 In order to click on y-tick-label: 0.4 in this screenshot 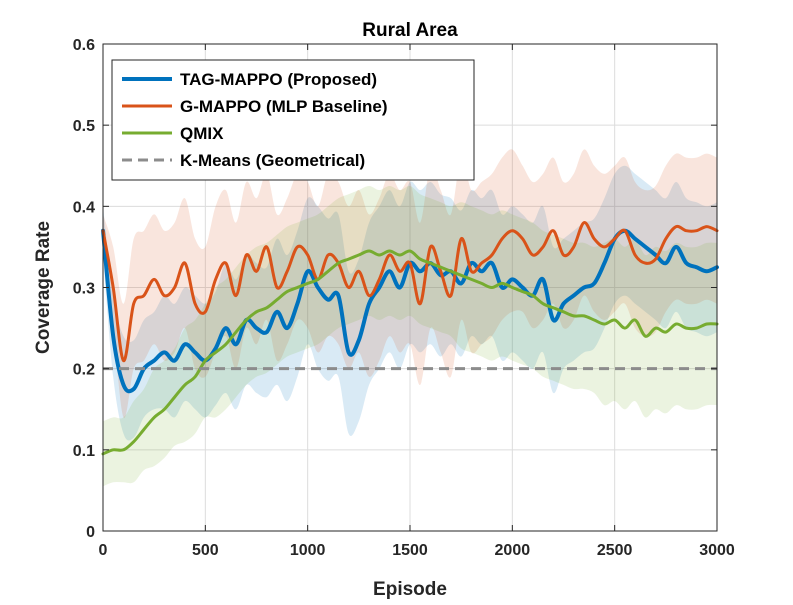, I will do `click(84, 207)`.